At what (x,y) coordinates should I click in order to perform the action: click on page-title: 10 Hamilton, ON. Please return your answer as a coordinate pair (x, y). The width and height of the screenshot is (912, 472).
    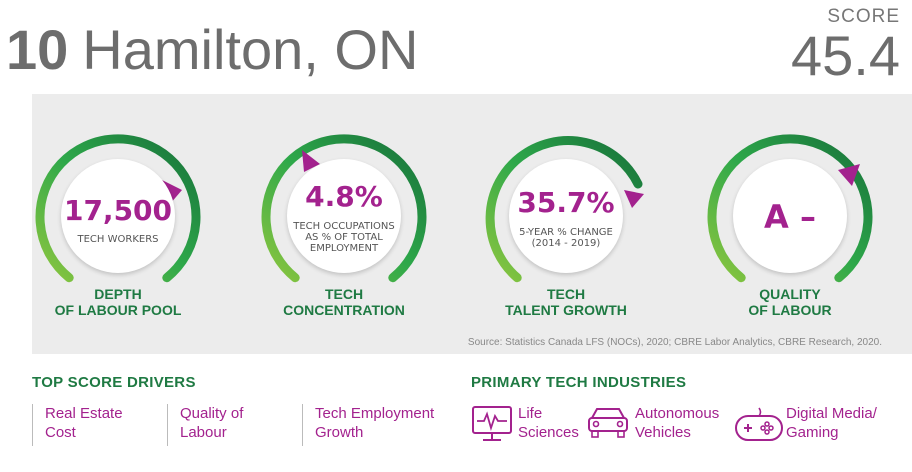
    Looking at the image, I should click on (212, 50).